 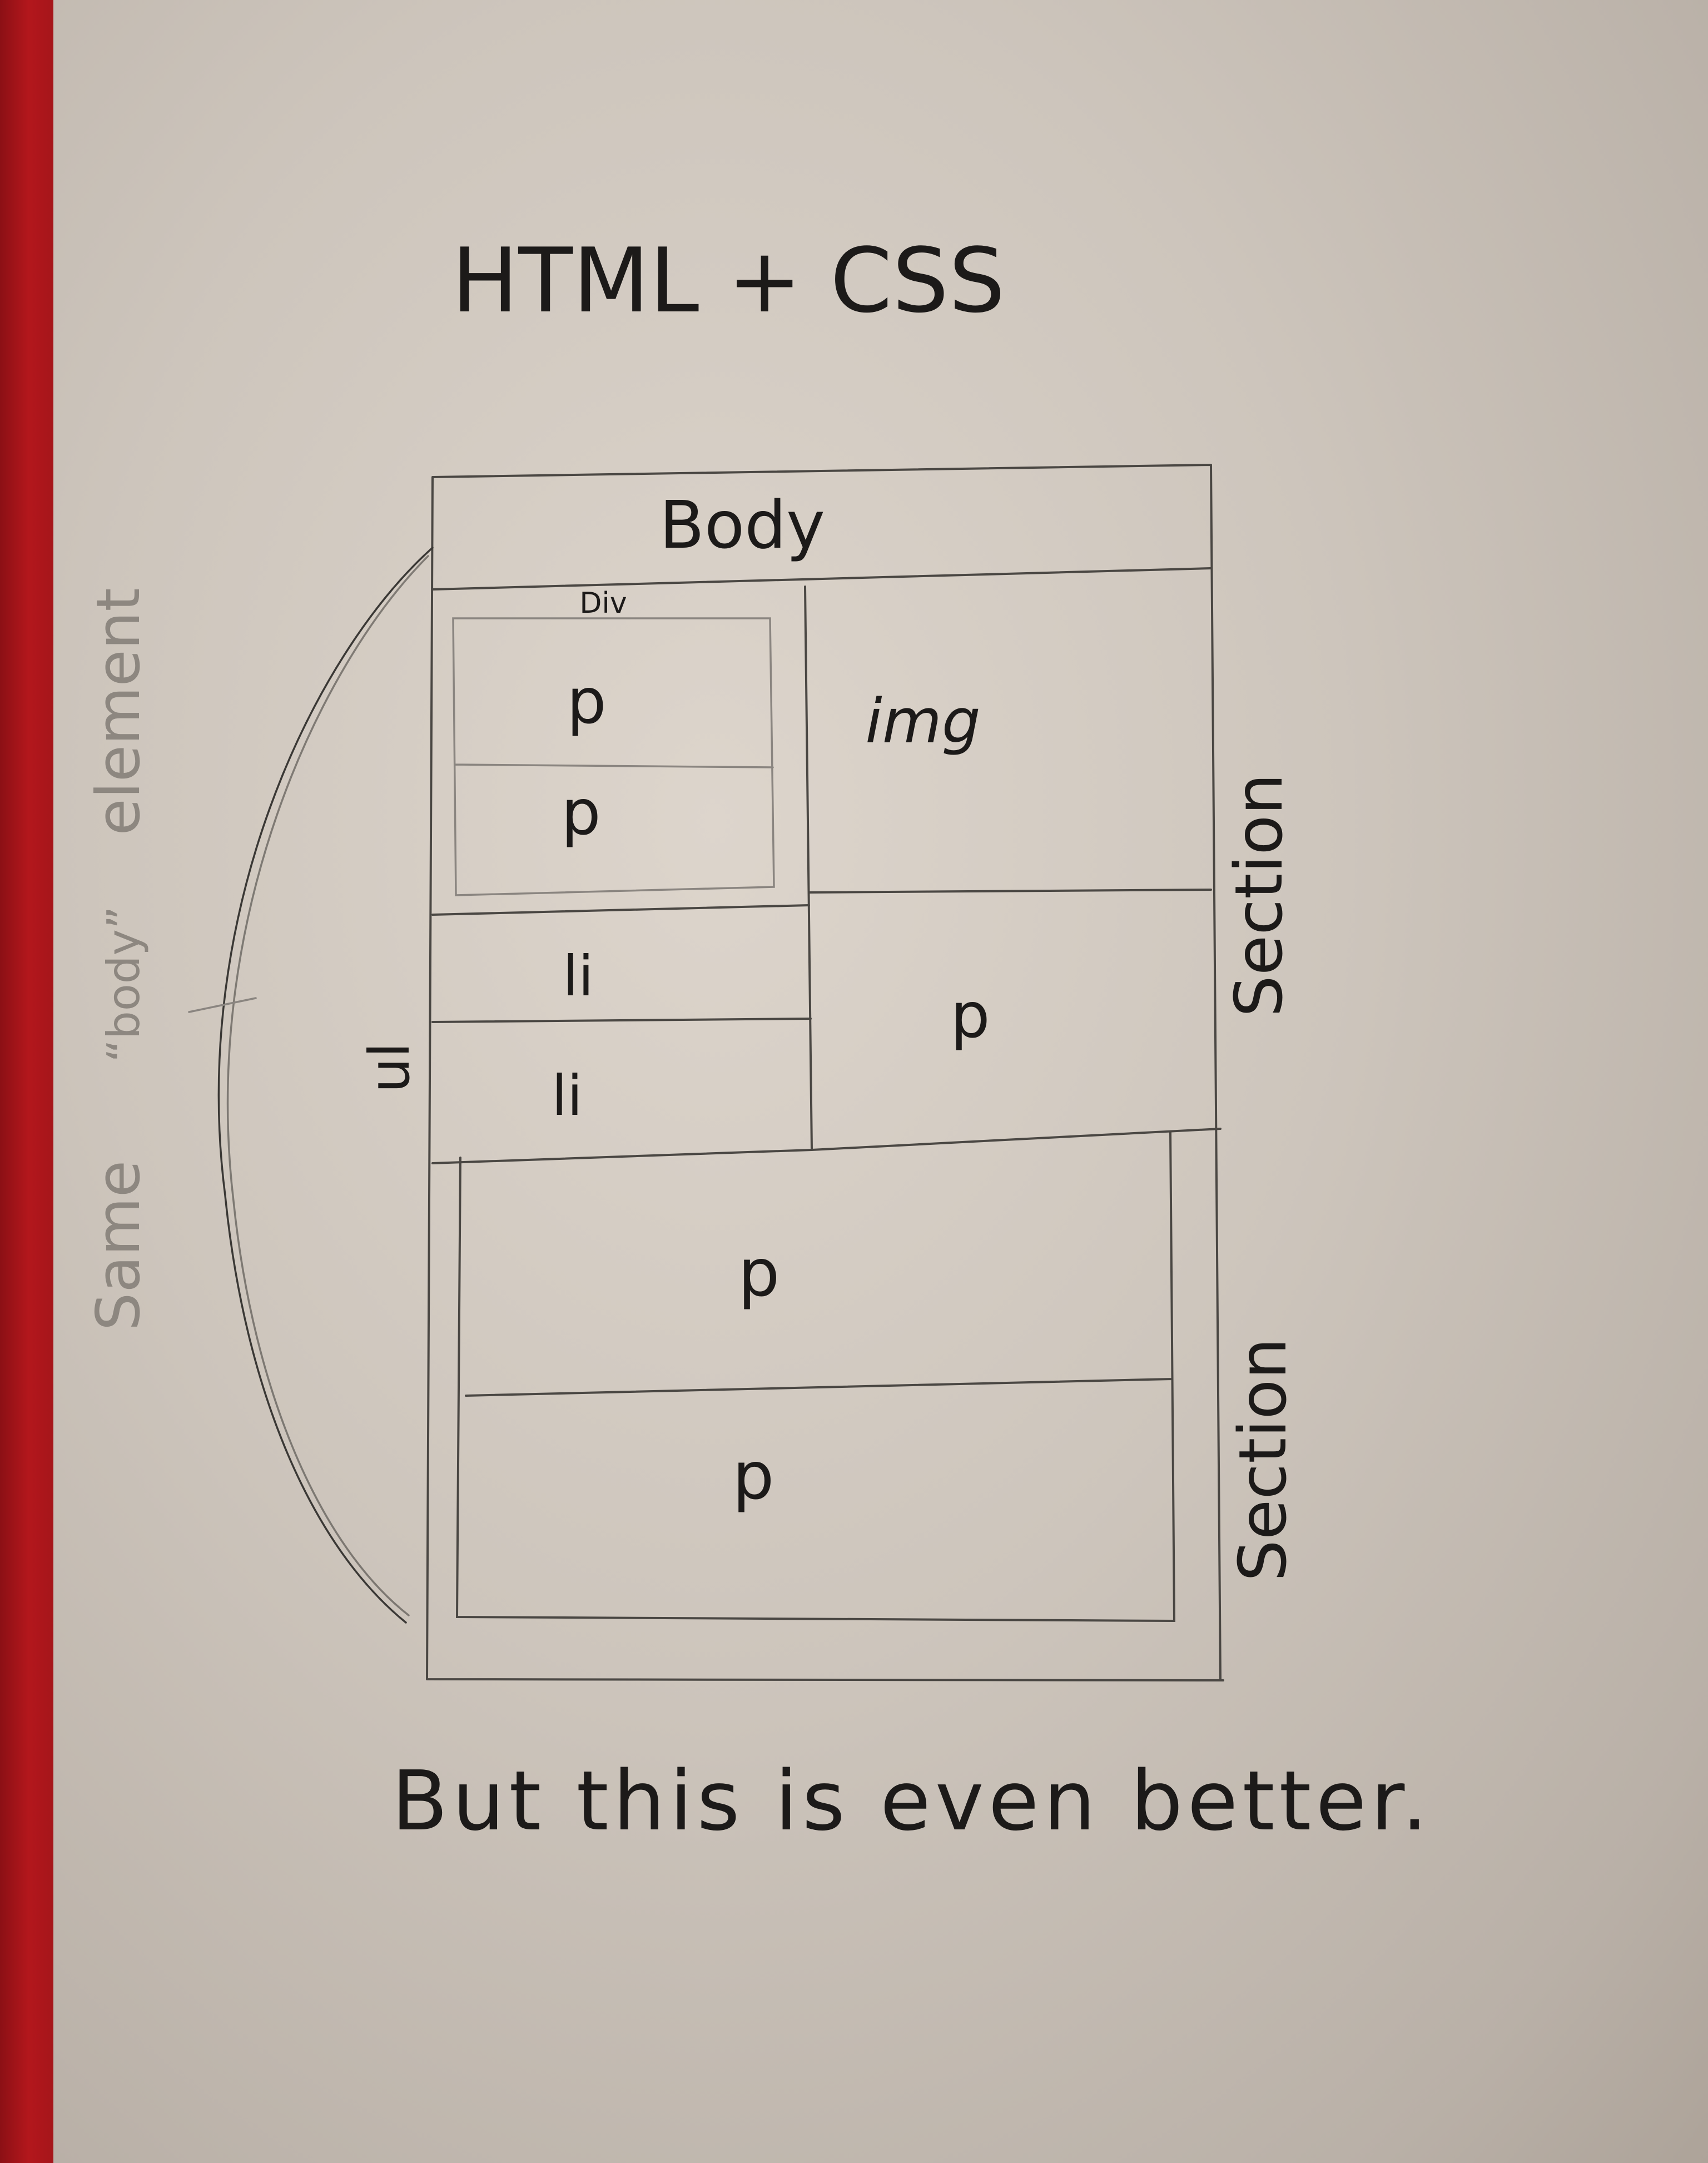 I want to click on side-note-word-1: Same, so click(x=119, y=1245).